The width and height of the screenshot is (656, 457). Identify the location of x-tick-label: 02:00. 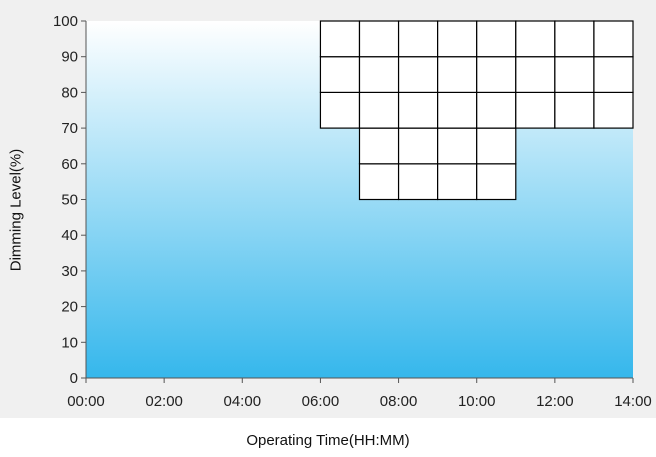
(164, 401).